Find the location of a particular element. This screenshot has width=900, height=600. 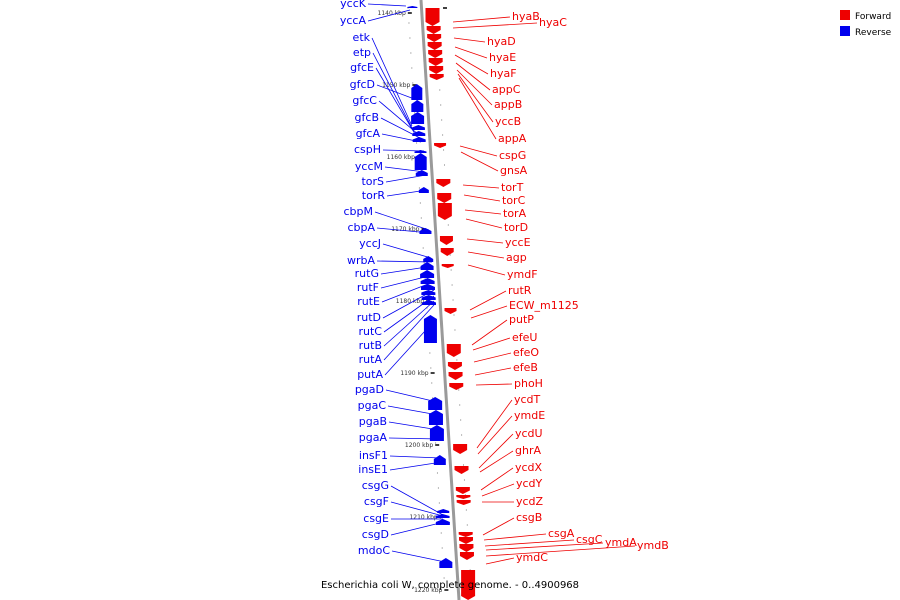

gene-label-csgb: csgB is located at coordinates (529, 517).